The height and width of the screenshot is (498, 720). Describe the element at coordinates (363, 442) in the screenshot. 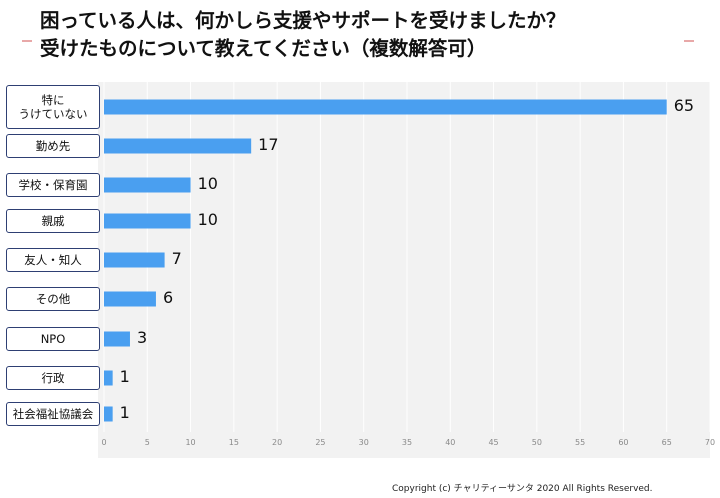

I see `x-tick-label: 30` at that location.